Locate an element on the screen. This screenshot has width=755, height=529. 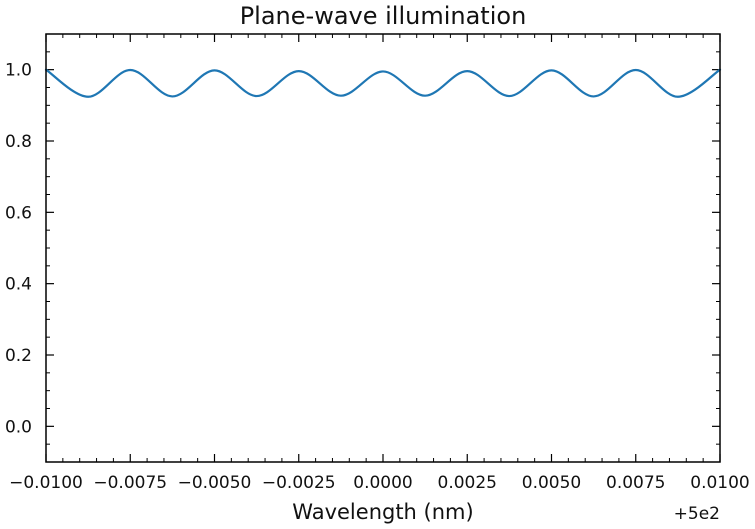
x-tick-label: −0.0025 is located at coordinates (299, 483).